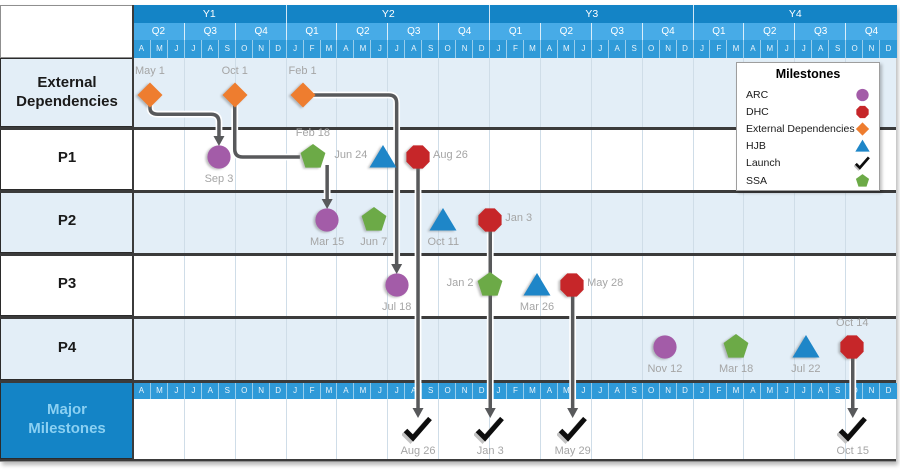 The image size is (900, 471). I want to click on milestone-date-label: Jan 3, so click(490, 451).